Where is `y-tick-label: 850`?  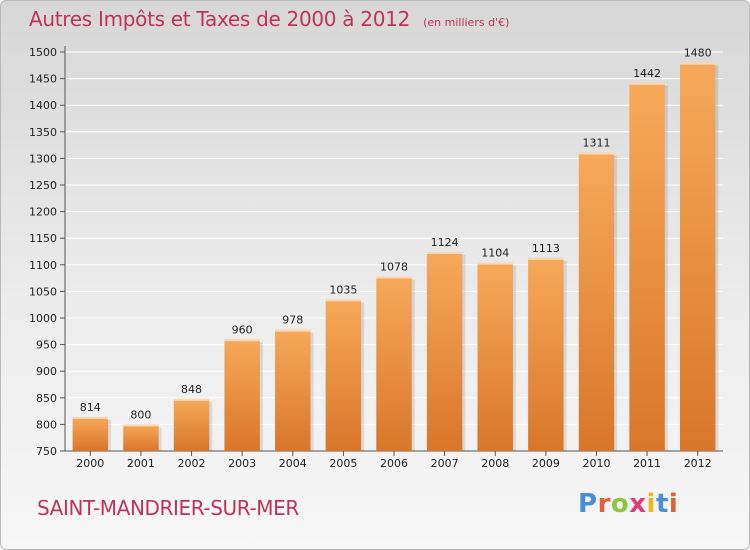
y-tick-label: 850 is located at coordinates (46, 398).